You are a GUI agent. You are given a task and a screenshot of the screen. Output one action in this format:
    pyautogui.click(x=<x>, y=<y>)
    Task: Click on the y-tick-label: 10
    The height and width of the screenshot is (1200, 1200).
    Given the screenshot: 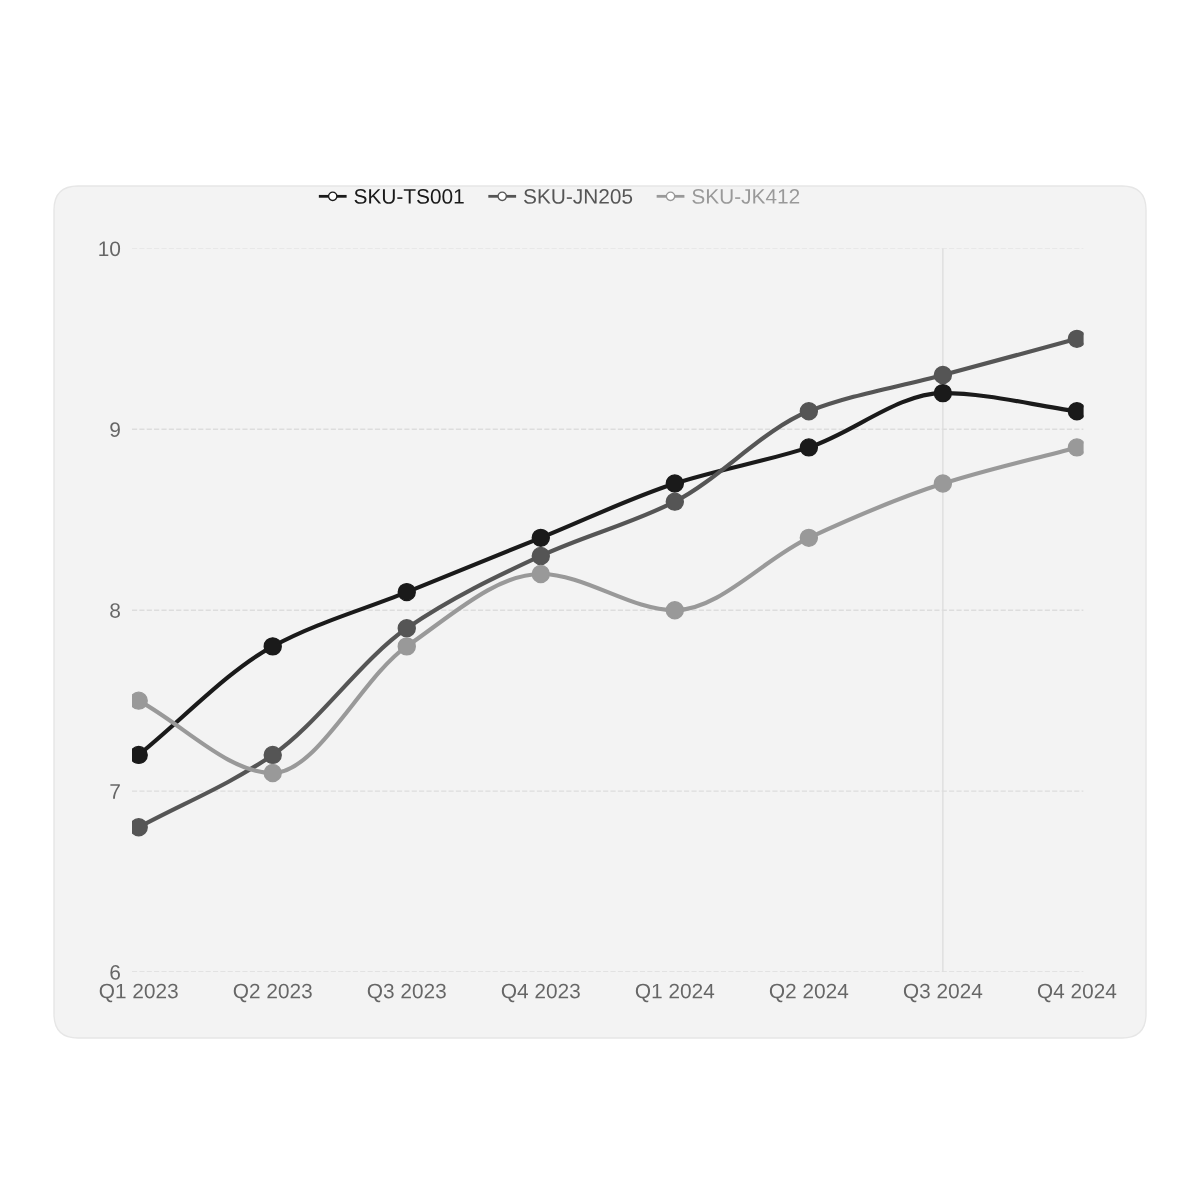 What is the action you would take?
    pyautogui.click(x=110, y=249)
    